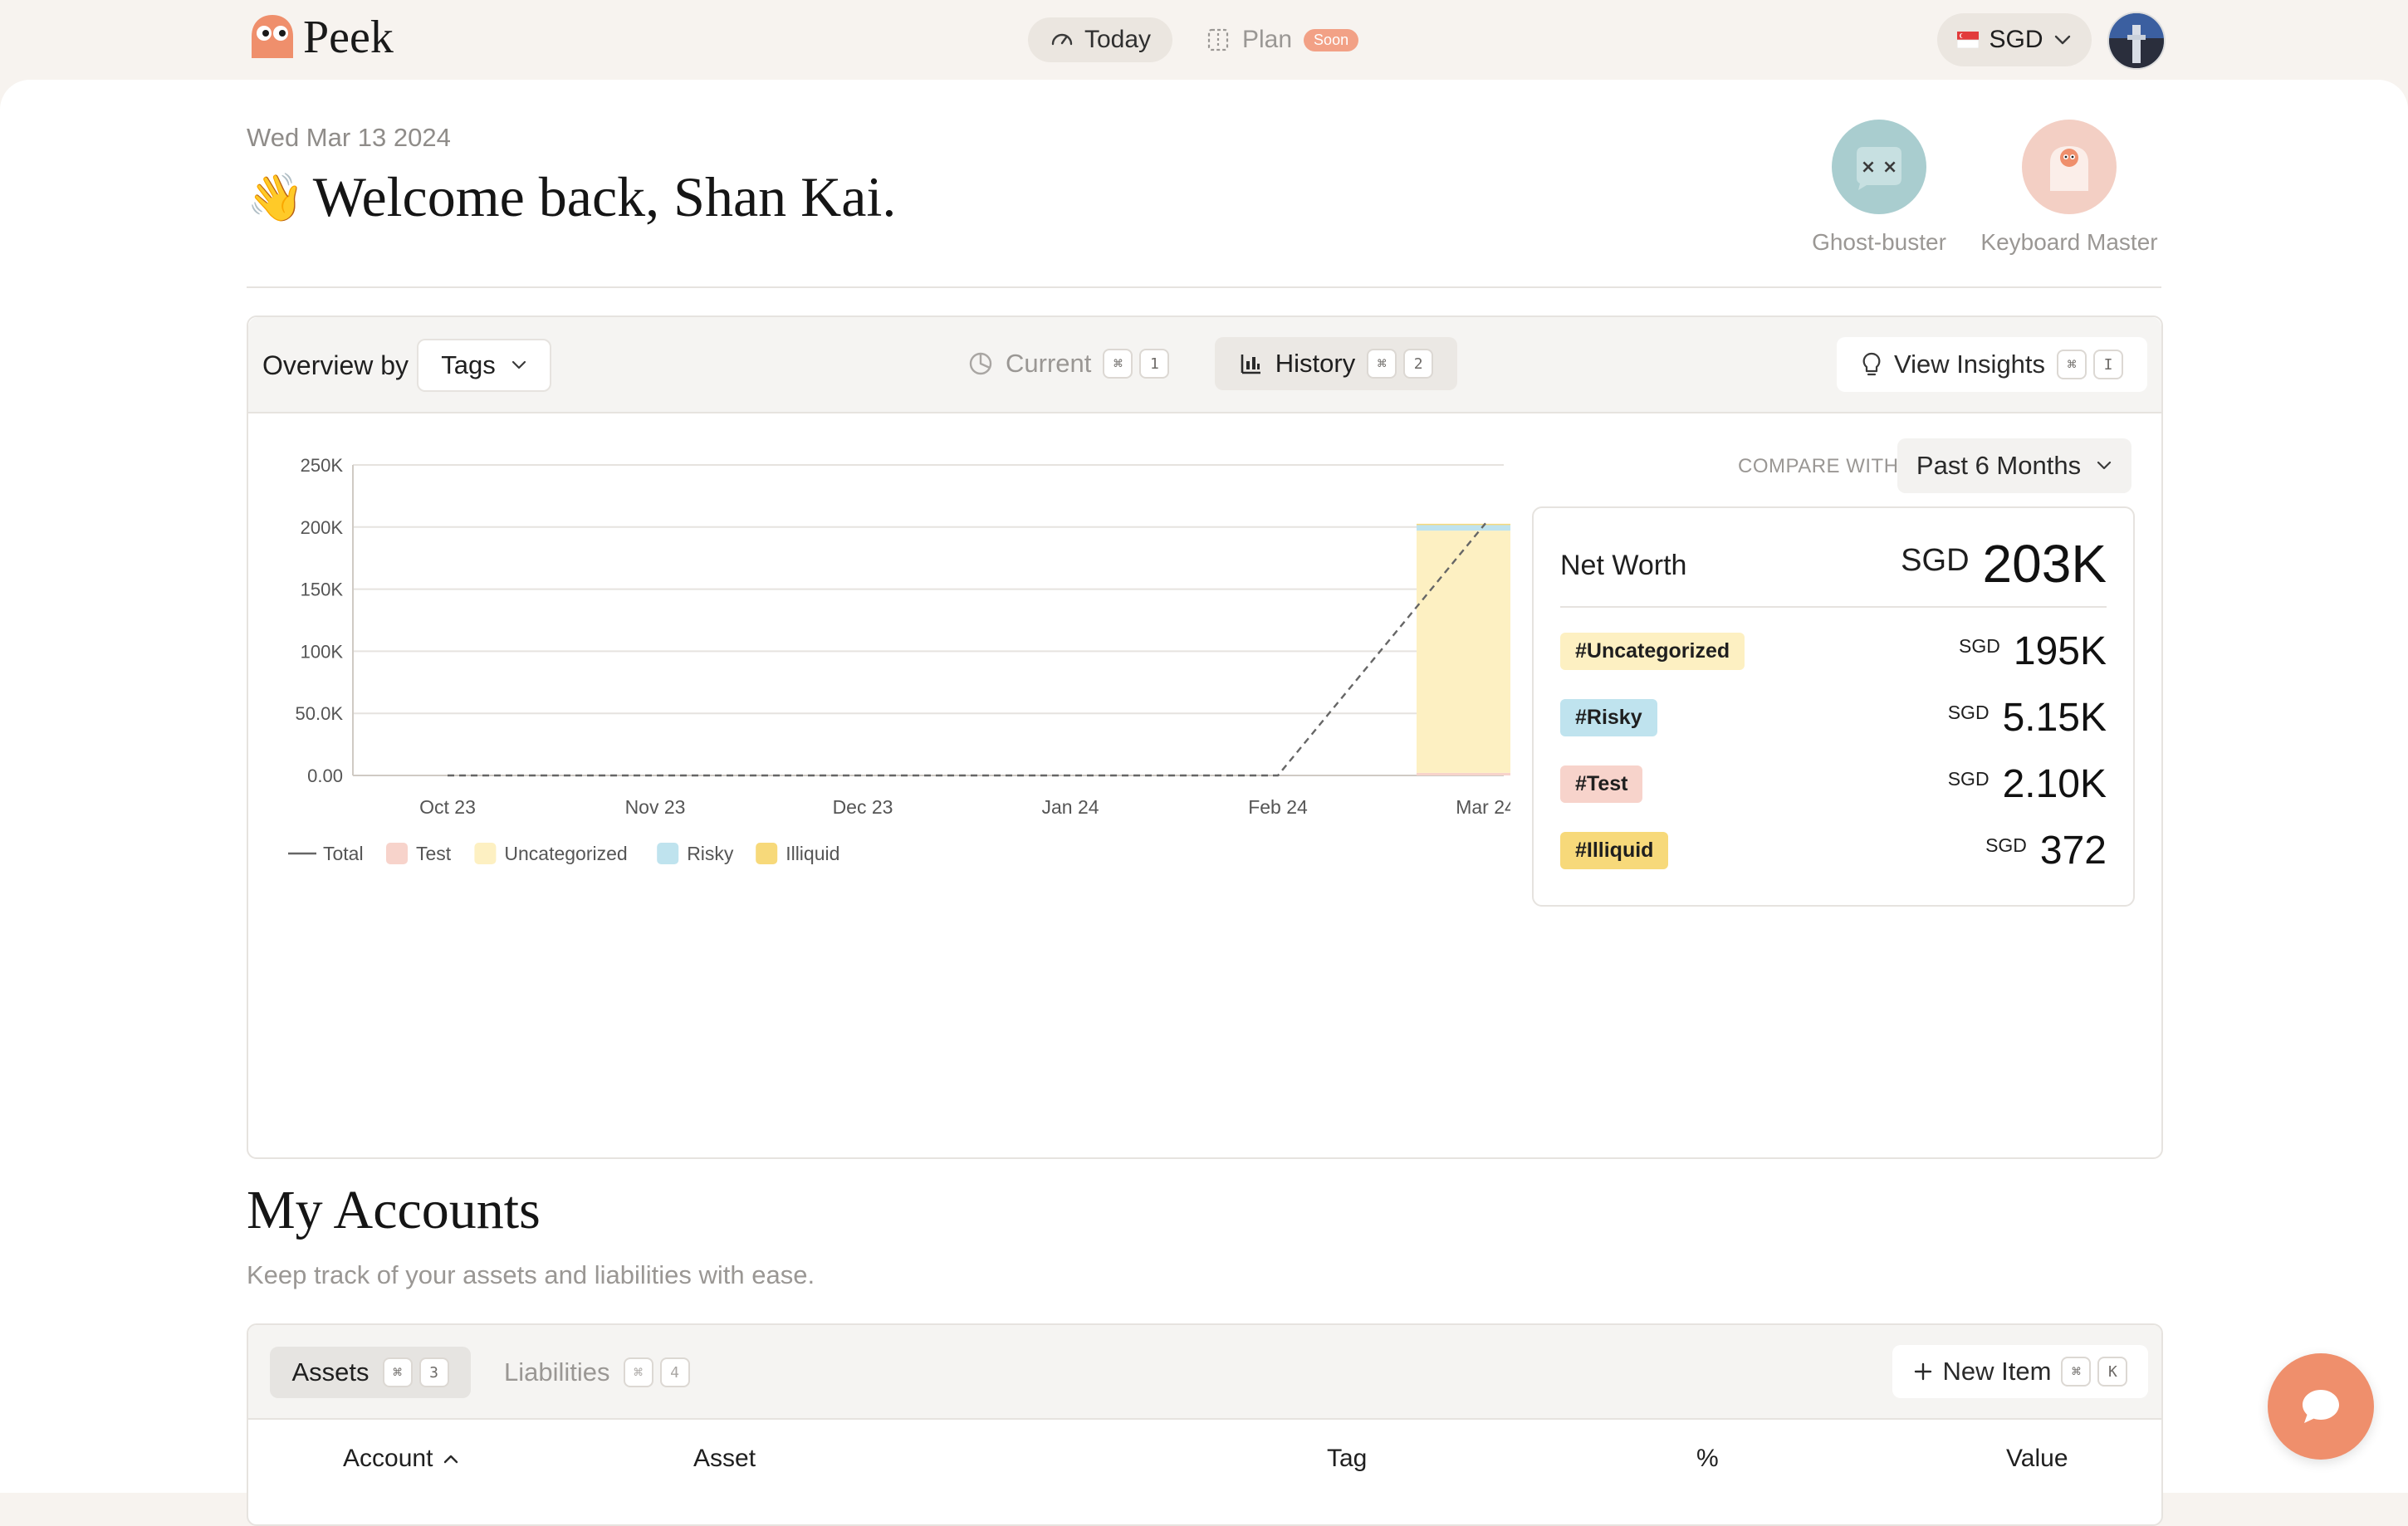 The image size is (2408, 1526). What do you see at coordinates (1997, 1371) in the screenshot?
I see `new-item-label: New Item` at bounding box center [1997, 1371].